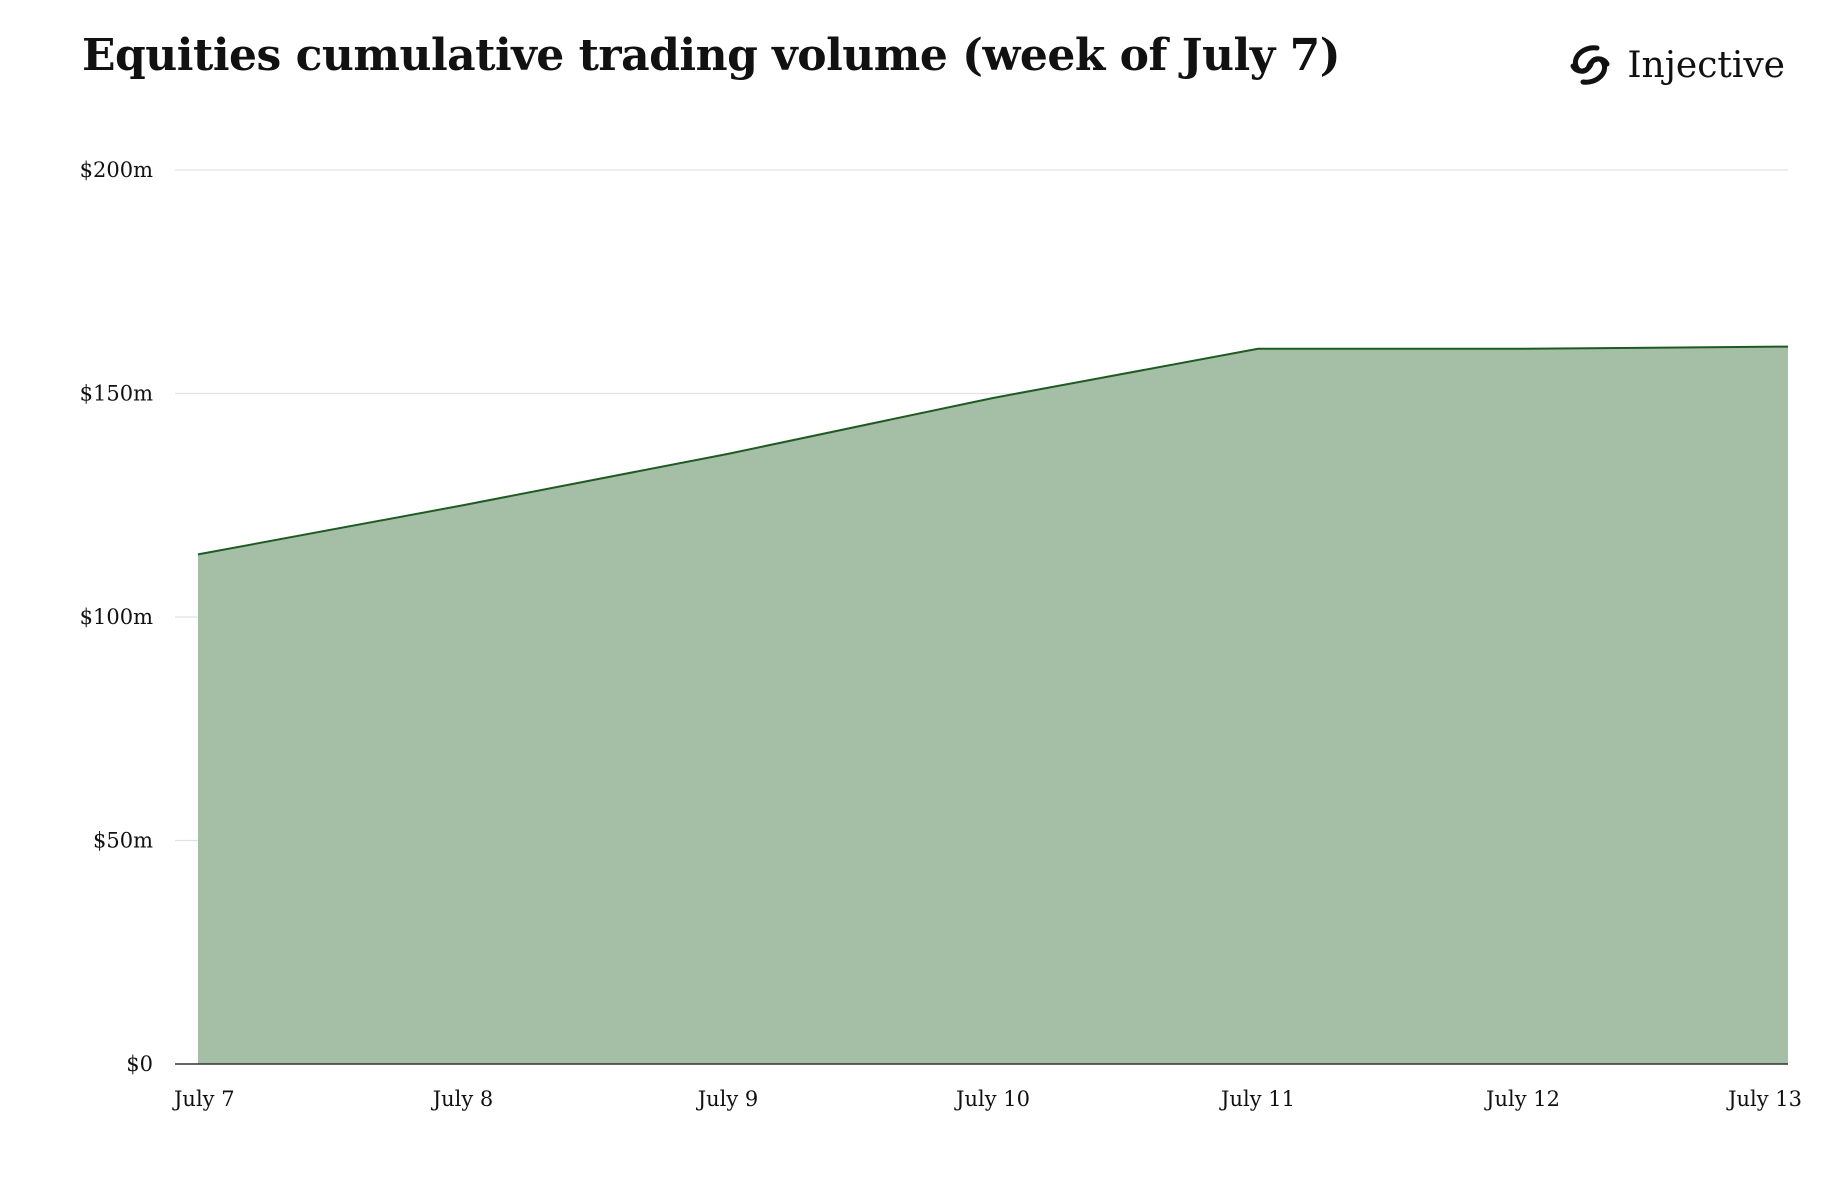  I want to click on x-tick-label: July 8, so click(462, 1099).